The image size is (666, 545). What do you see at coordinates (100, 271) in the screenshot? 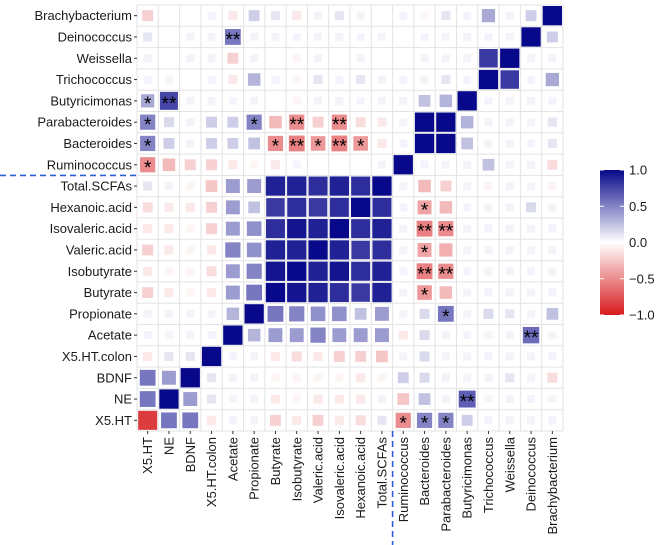
I see `y-tick-label: Isobutyrate` at bounding box center [100, 271].